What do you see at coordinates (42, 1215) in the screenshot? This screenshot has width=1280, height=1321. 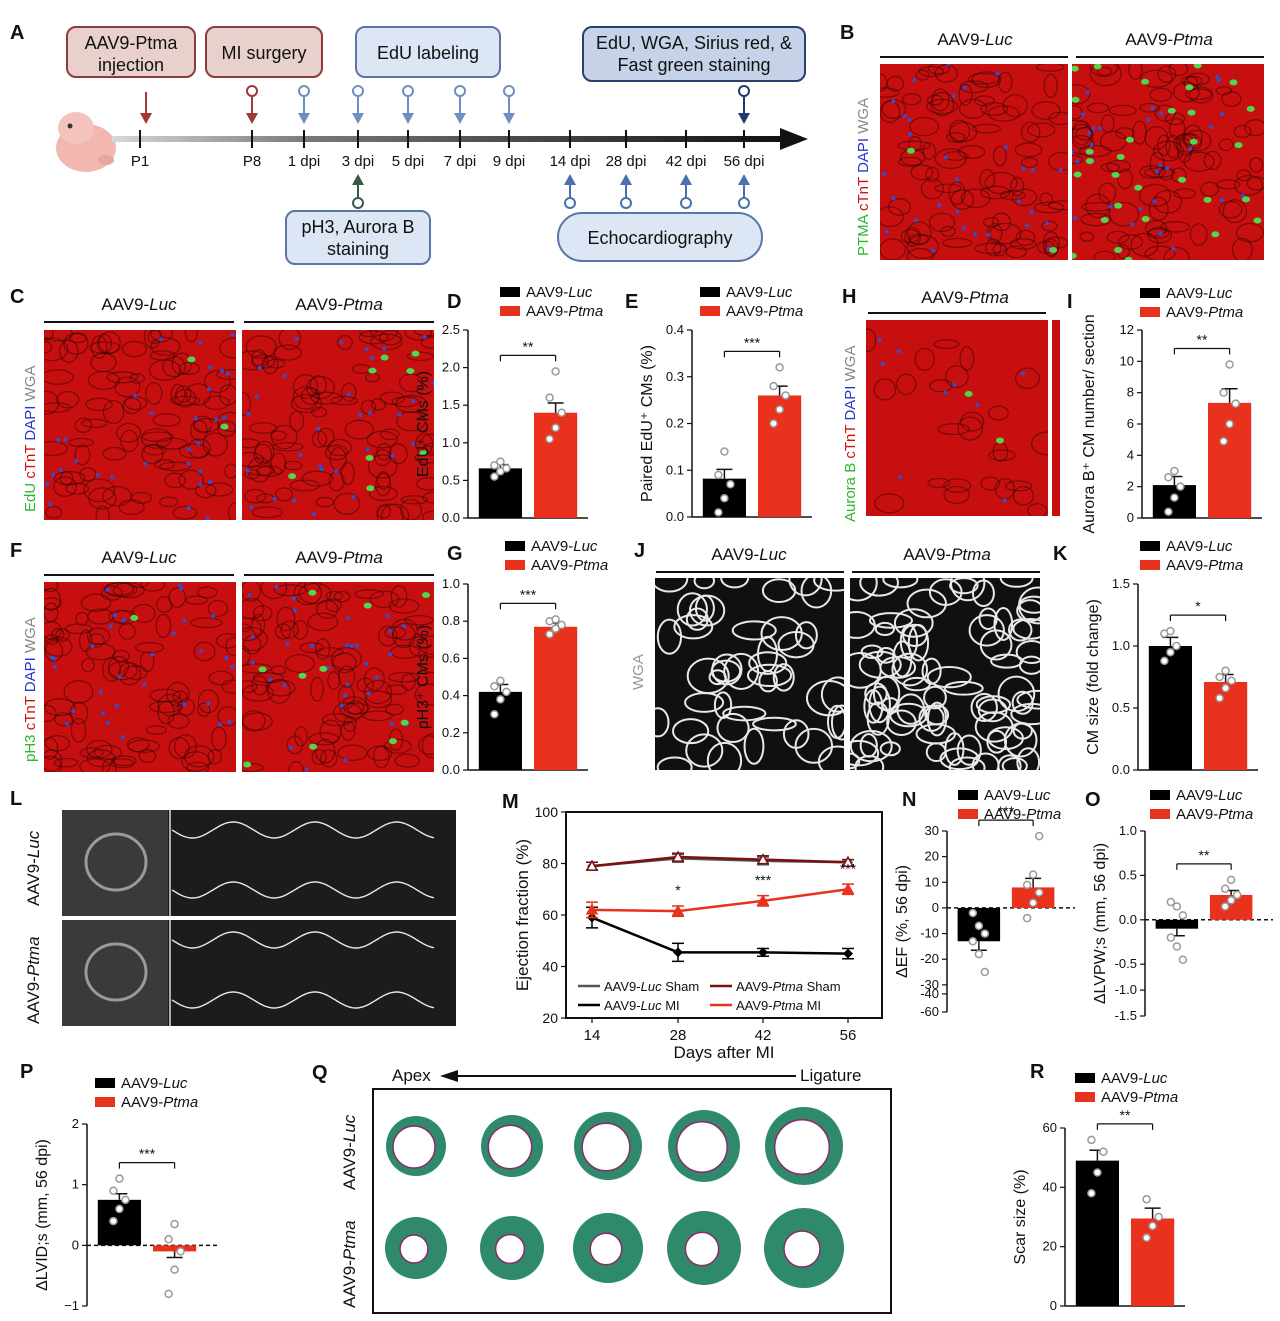 I see `y-axis-label: ΔLVID;s (mm, 56 dpi)` at bounding box center [42, 1215].